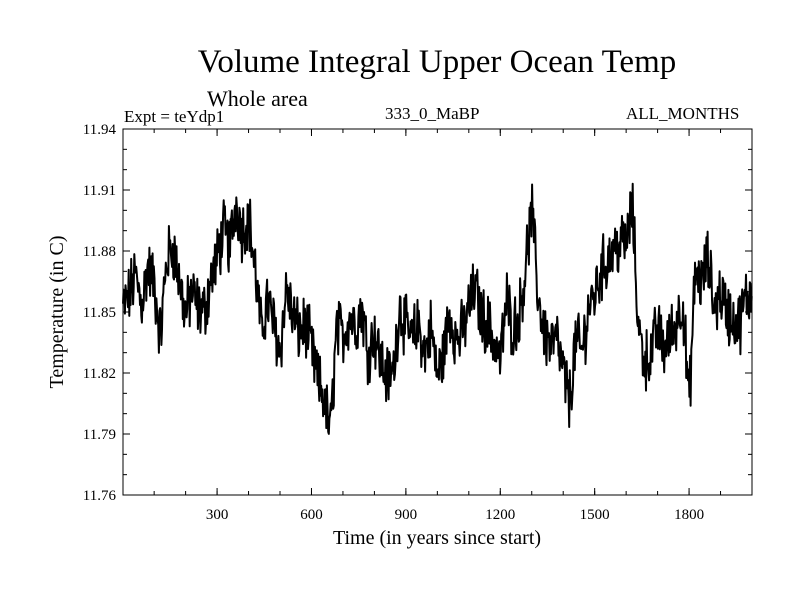  What do you see at coordinates (595, 515) in the screenshot?
I see `x-tick-label: 1500` at bounding box center [595, 515].